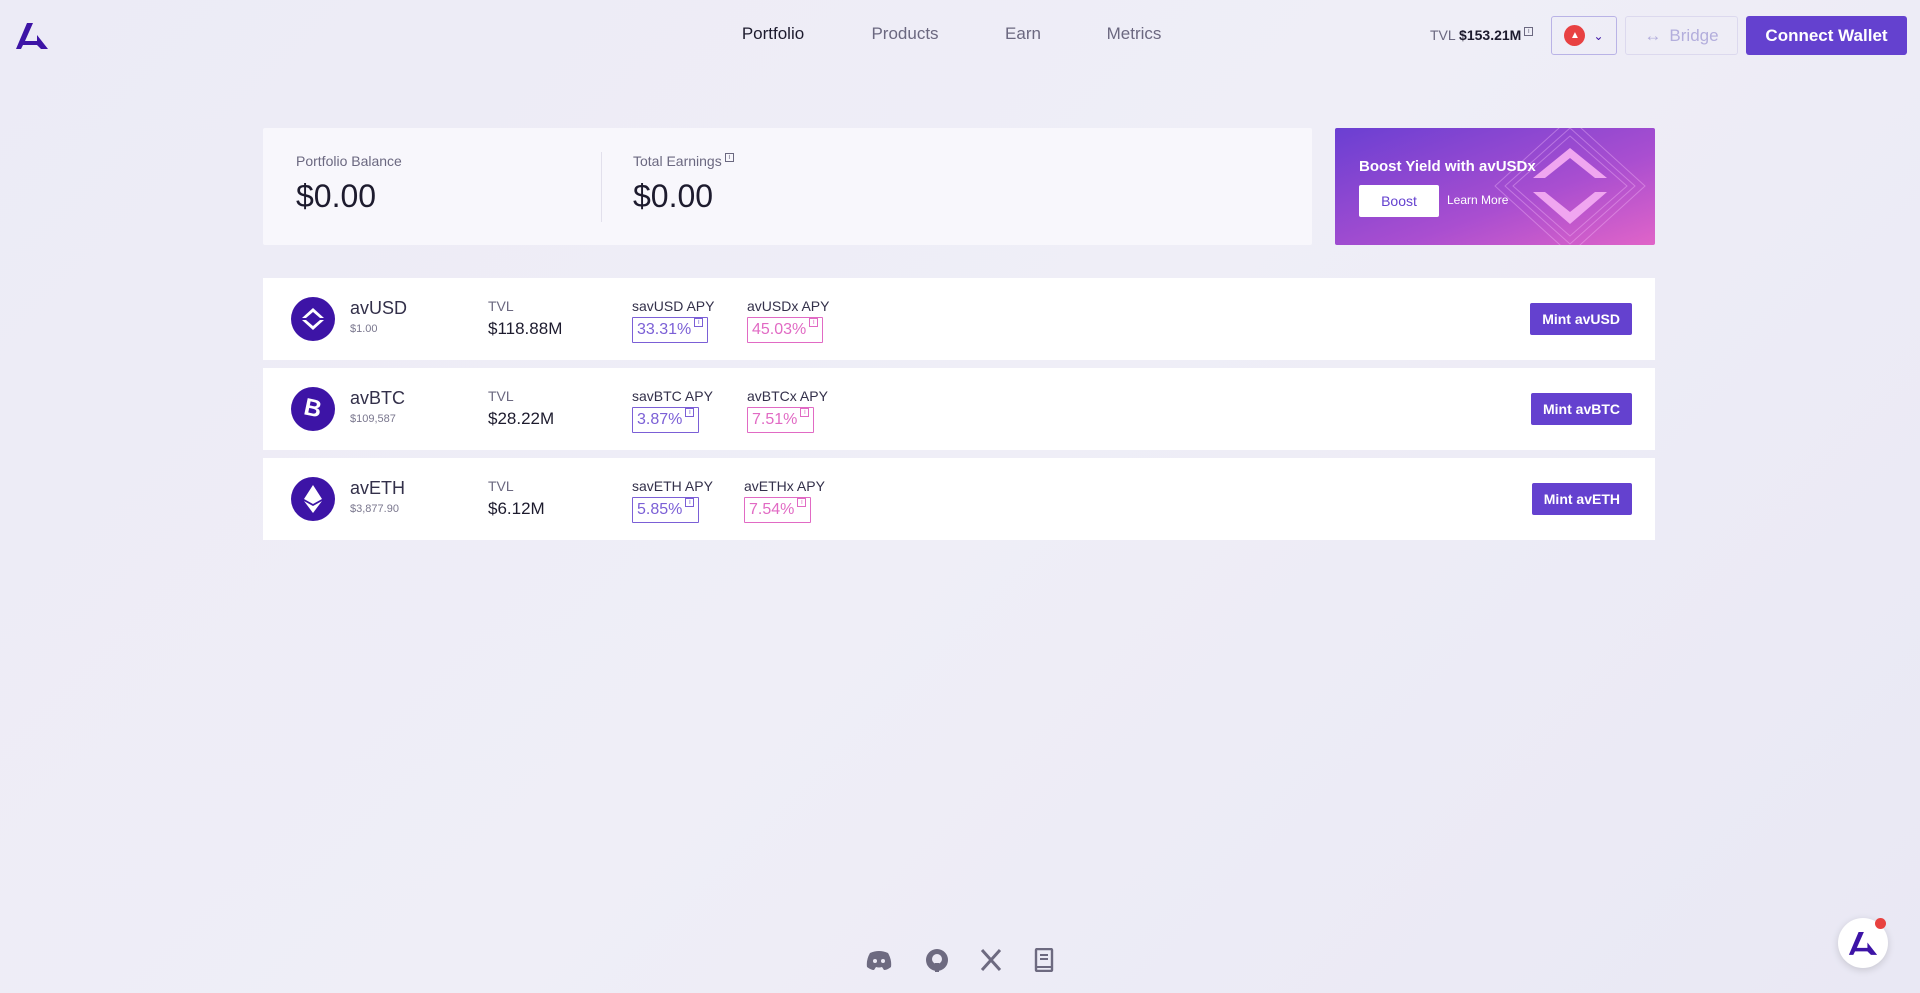  Describe the element at coordinates (1581, 409) in the screenshot. I see `mint-avbtc-button: Mint avBTC` at that location.